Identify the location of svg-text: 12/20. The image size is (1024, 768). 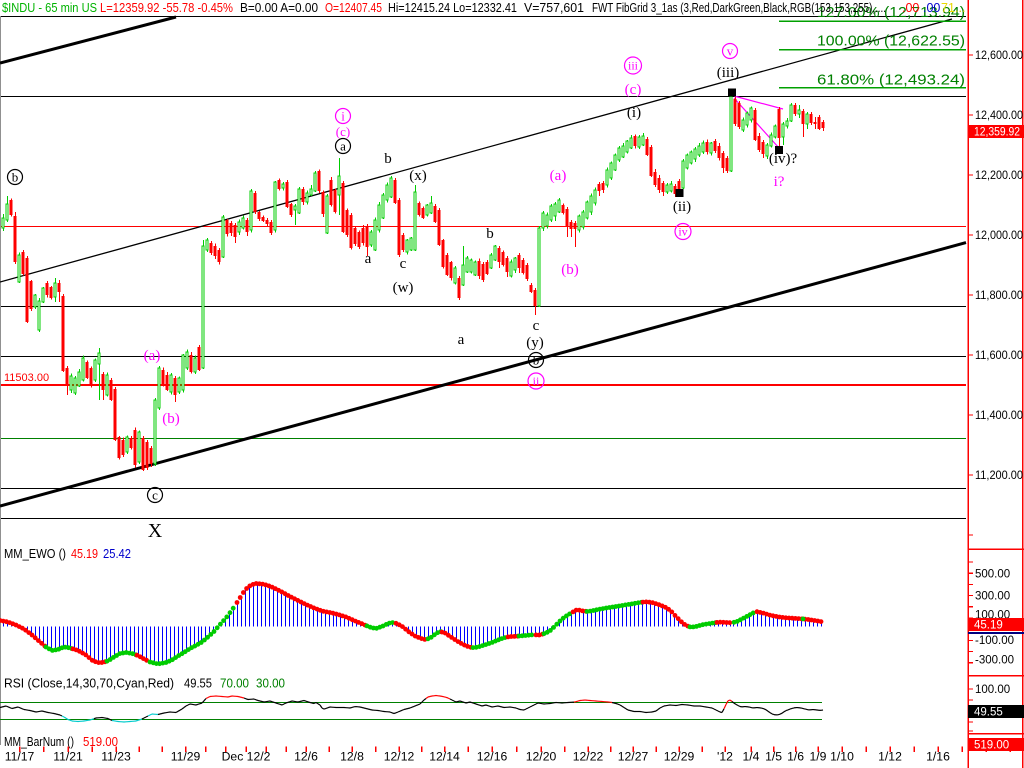
(541, 757).